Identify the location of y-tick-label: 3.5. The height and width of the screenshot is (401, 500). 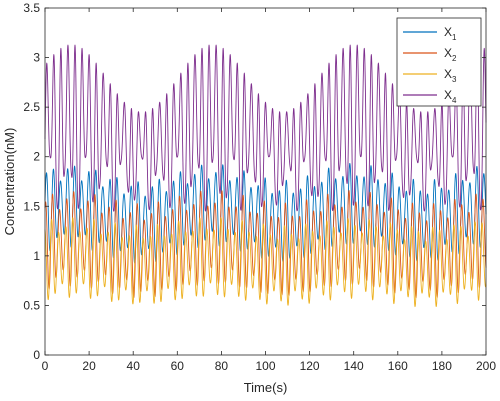
(31, 8).